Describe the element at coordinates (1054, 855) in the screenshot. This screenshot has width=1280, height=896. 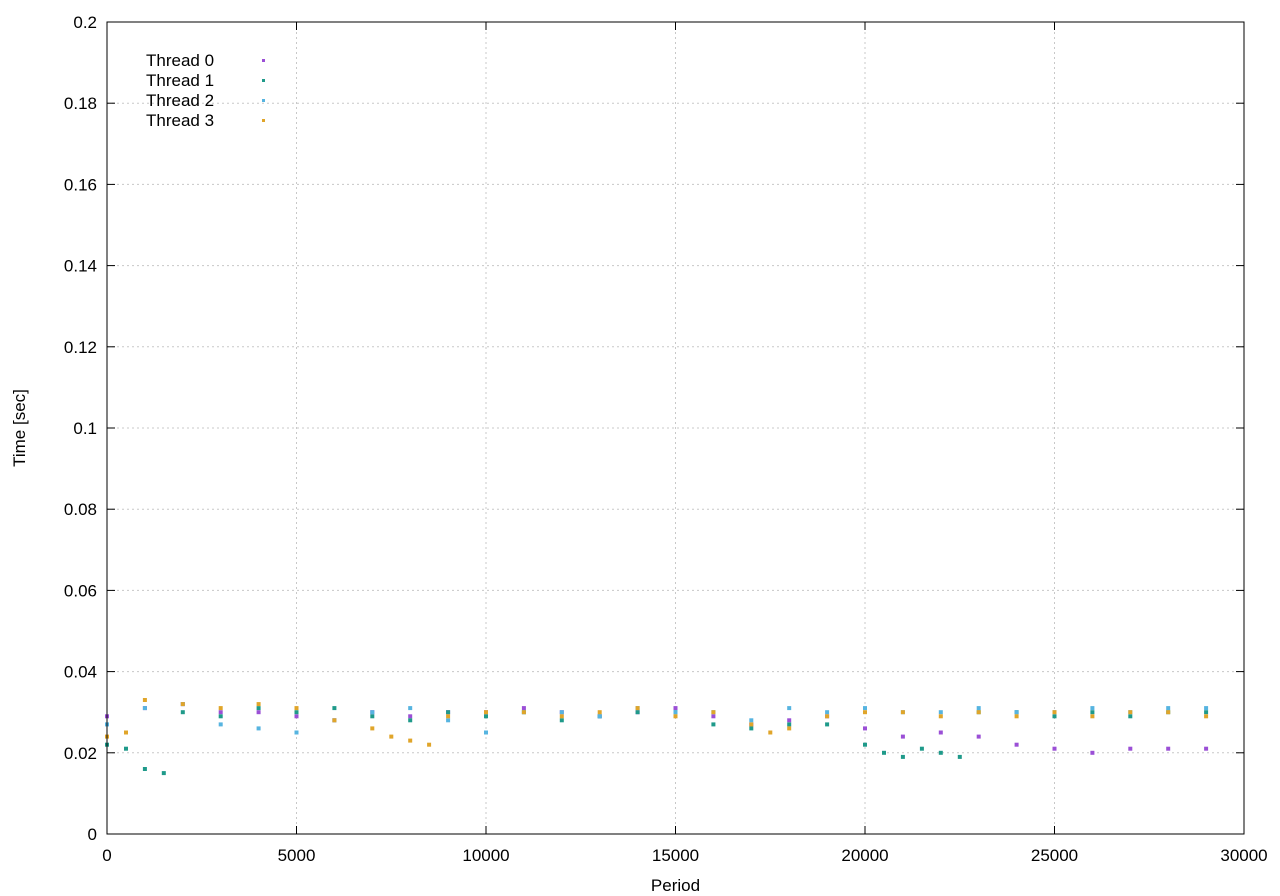
I see `x-tick-label: 25000` at that location.